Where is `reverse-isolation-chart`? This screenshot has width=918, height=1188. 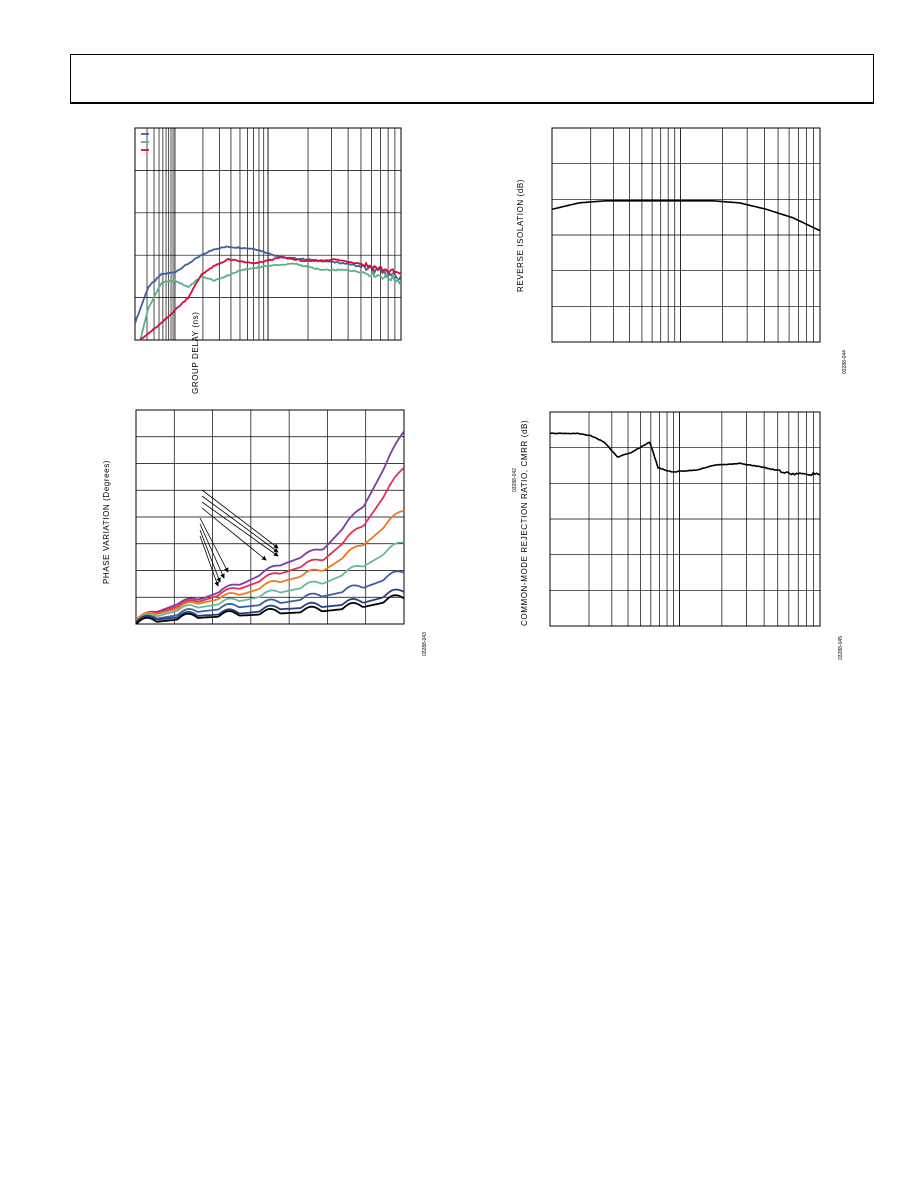
reverse-isolation-chart is located at coordinates (675, 248).